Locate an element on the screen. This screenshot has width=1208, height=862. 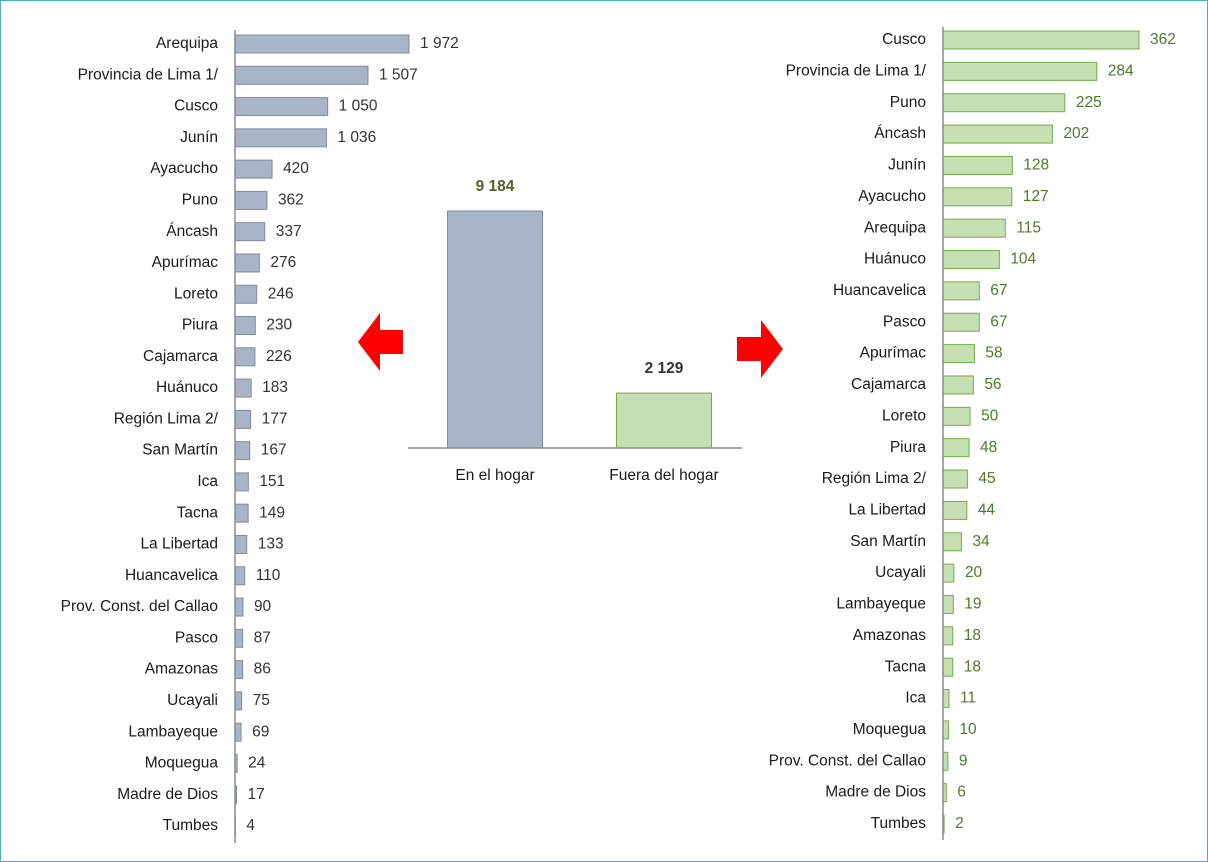
value-label: 75 is located at coordinates (261, 700).